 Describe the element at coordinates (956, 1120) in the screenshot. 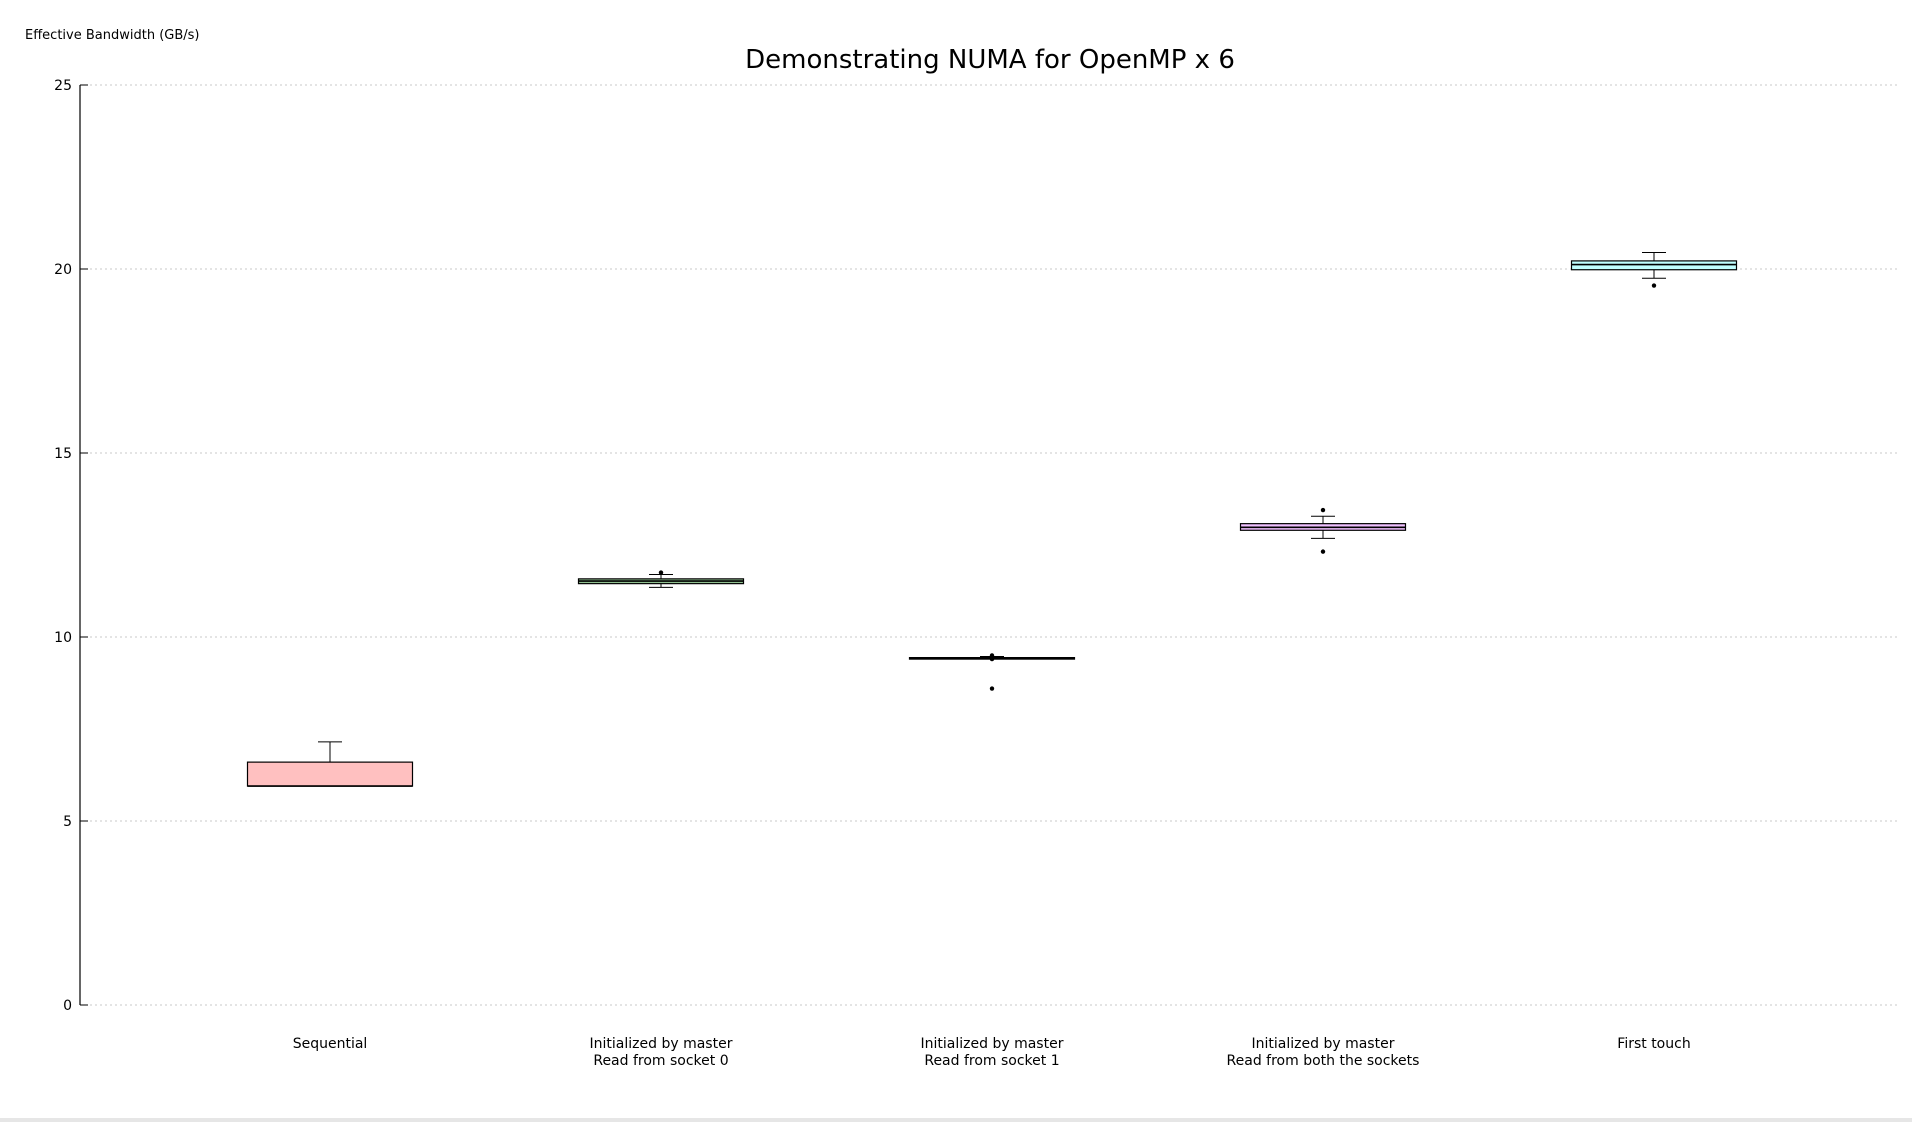

I see `bottom-strip` at that location.